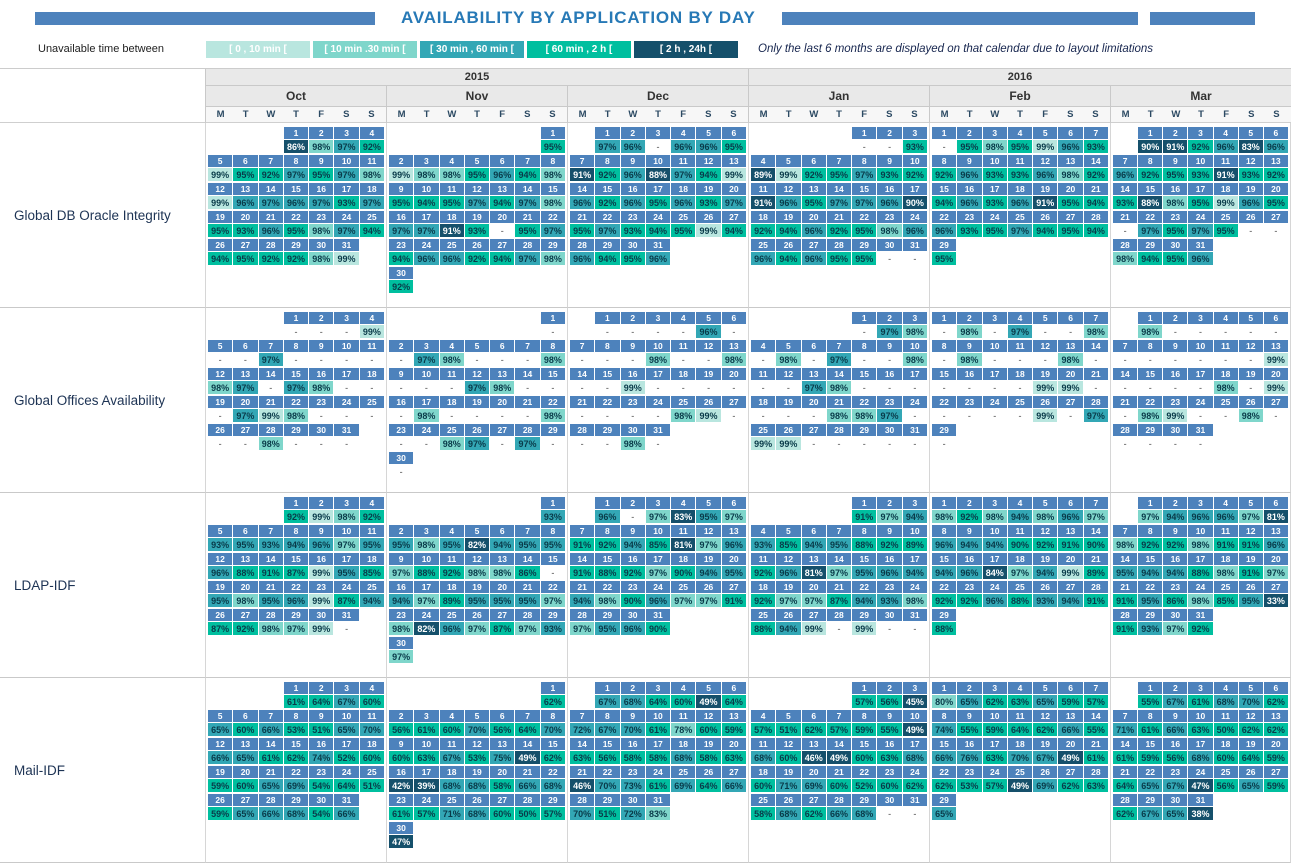 This screenshot has height=863, width=1291. Describe the element at coordinates (994, 318) in the screenshot. I see `day-cell: 3` at that location.